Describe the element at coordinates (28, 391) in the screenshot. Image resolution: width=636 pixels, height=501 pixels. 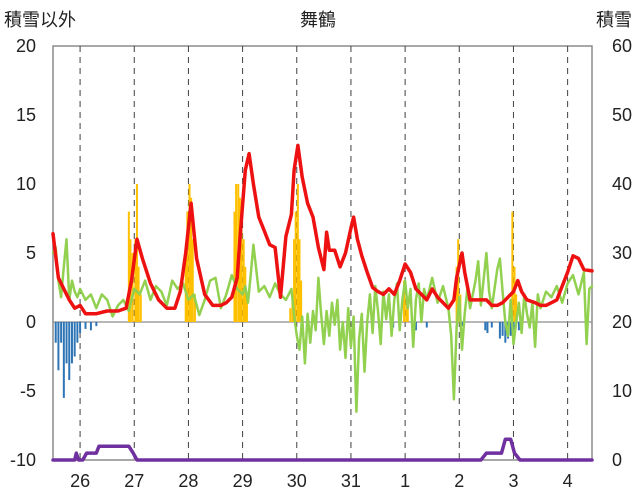
I see `left-tick-label: -5` at that location.